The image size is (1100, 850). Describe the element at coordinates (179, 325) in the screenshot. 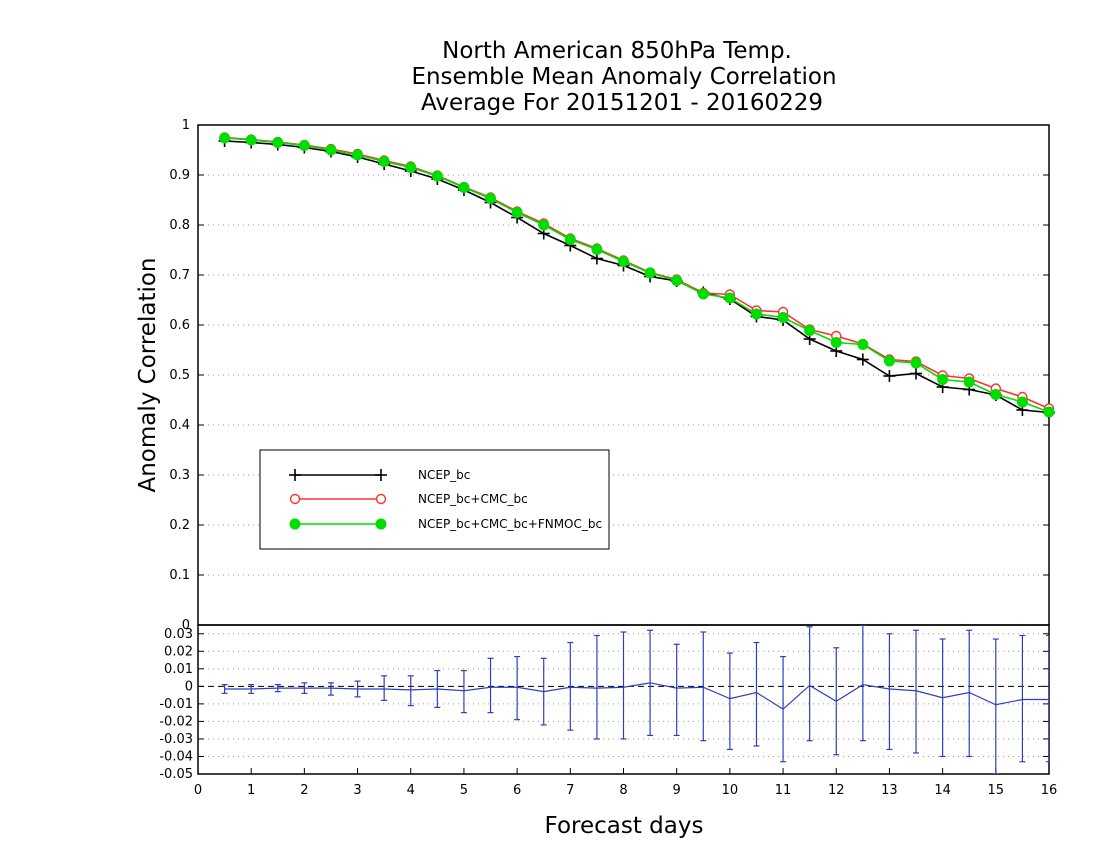

I see `y-tick-label: 0.6` at that location.